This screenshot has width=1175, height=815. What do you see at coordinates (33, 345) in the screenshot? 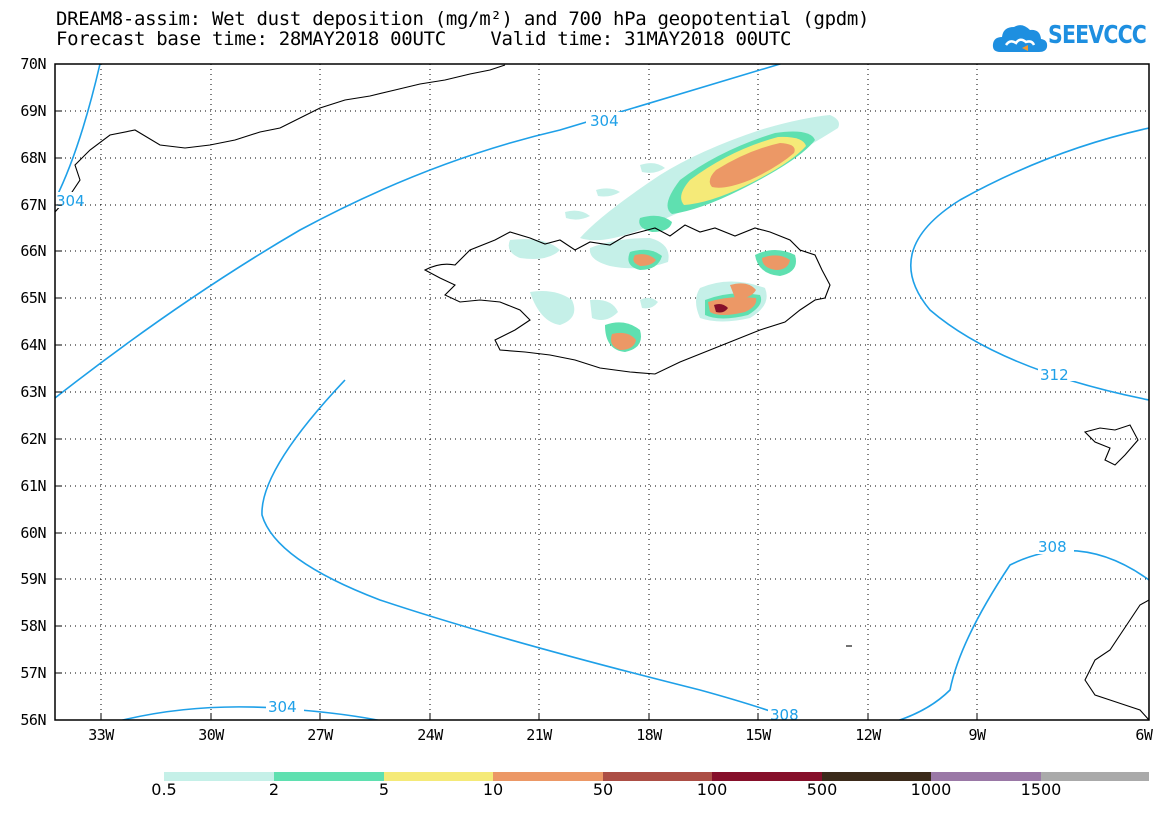
I see `lat-label: 64N` at bounding box center [33, 345].